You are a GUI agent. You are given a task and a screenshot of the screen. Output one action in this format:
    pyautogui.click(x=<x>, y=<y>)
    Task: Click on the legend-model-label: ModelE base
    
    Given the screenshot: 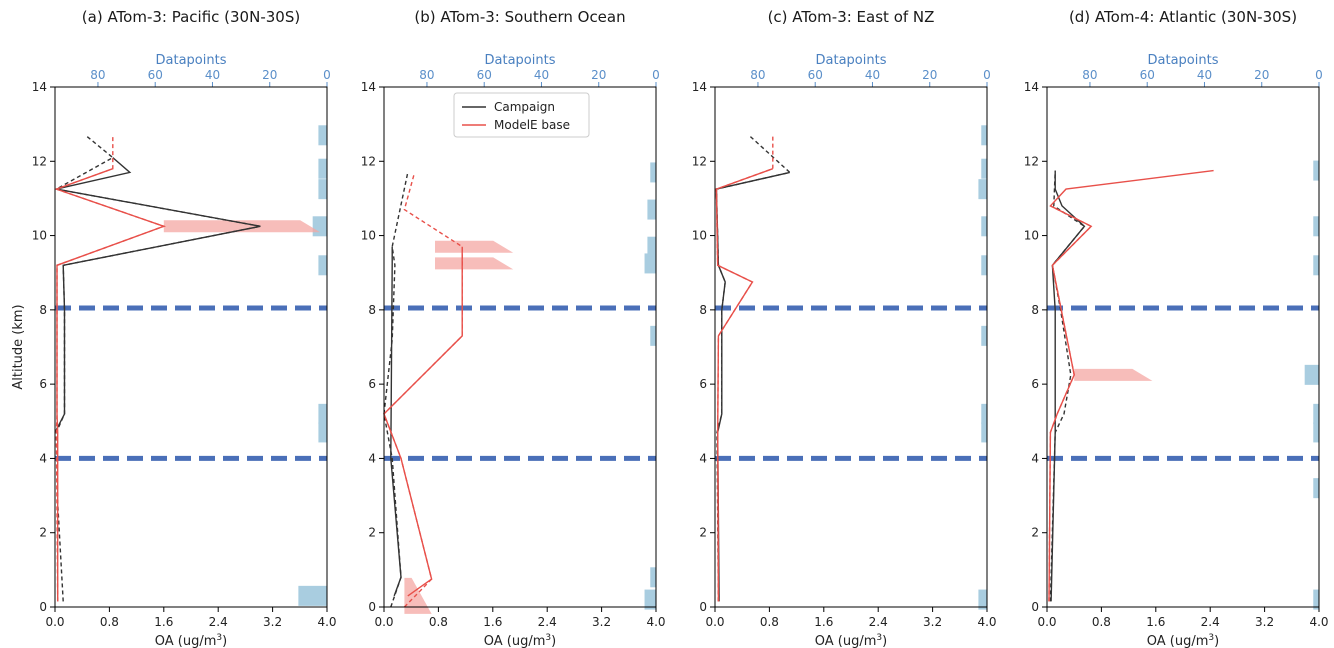 What is the action you would take?
    pyautogui.click(x=532, y=125)
    